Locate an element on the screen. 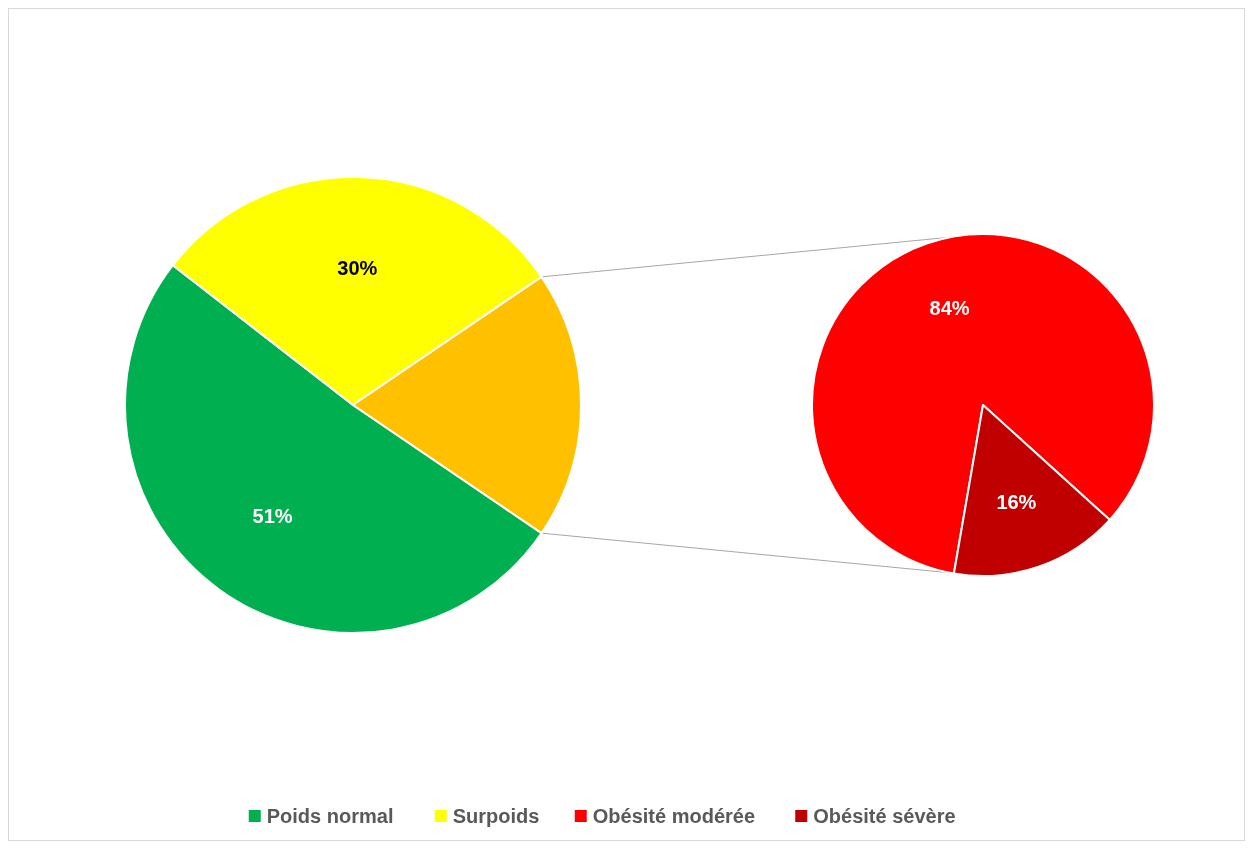 The image size is (1253, 849). data-label: 84% is located at coordinates (949, 307).